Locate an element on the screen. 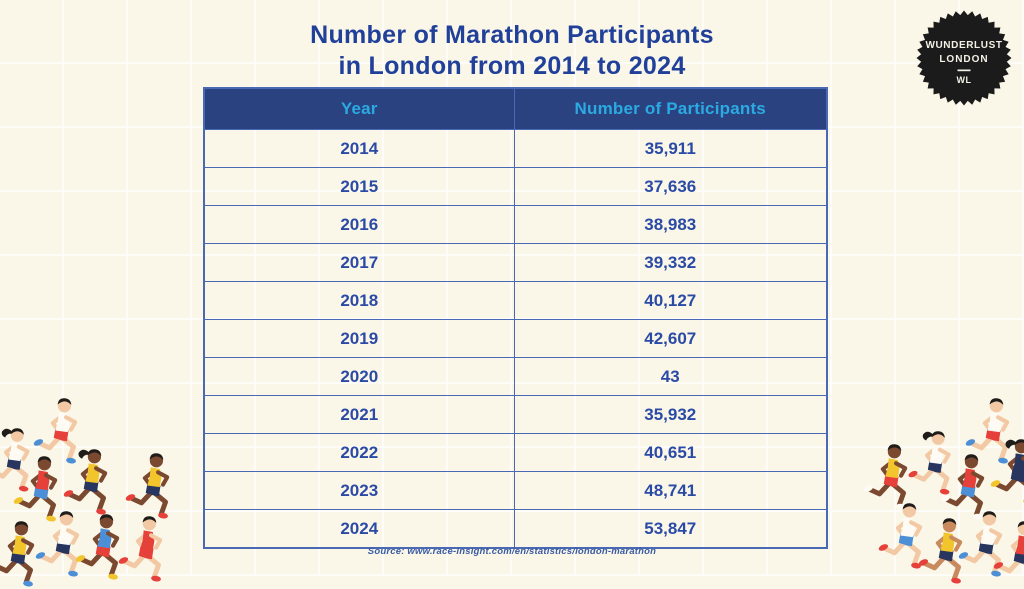  year-cell: 2015 is located at coordinates (359, 186).